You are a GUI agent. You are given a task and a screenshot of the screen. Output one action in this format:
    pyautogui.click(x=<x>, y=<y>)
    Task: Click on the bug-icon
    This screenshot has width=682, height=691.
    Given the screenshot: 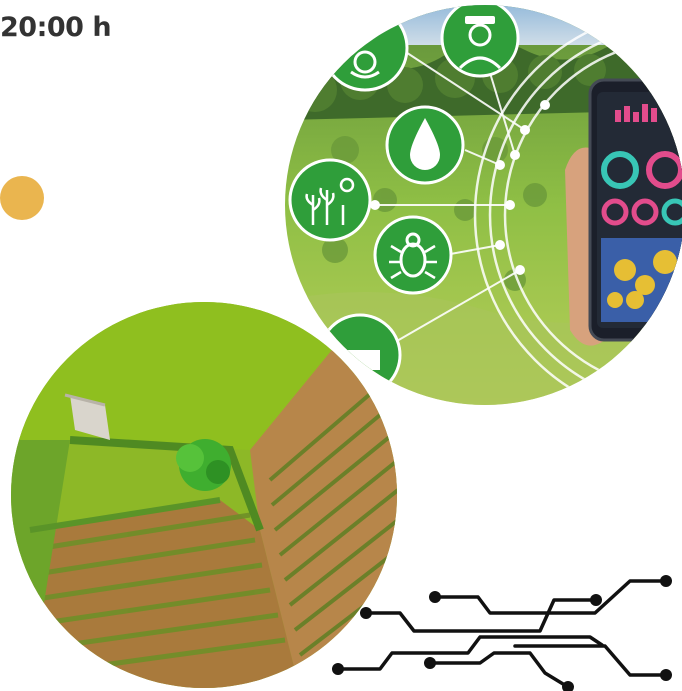 What is the action you would take?
    pyautogui.click(x=413, y=255)
    